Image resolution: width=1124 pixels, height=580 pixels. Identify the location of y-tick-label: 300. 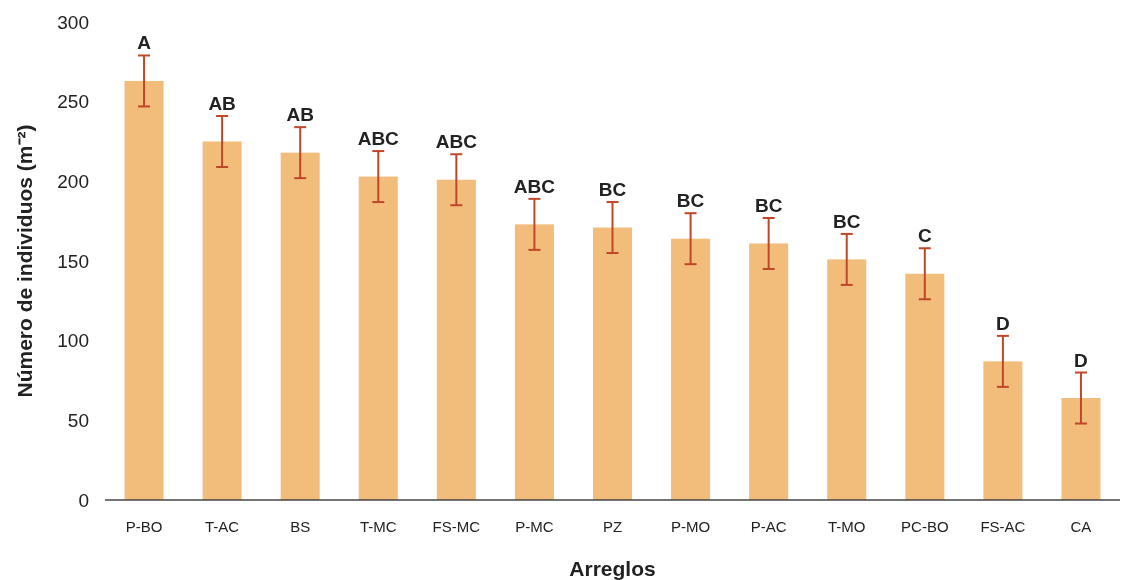
(73, 22).